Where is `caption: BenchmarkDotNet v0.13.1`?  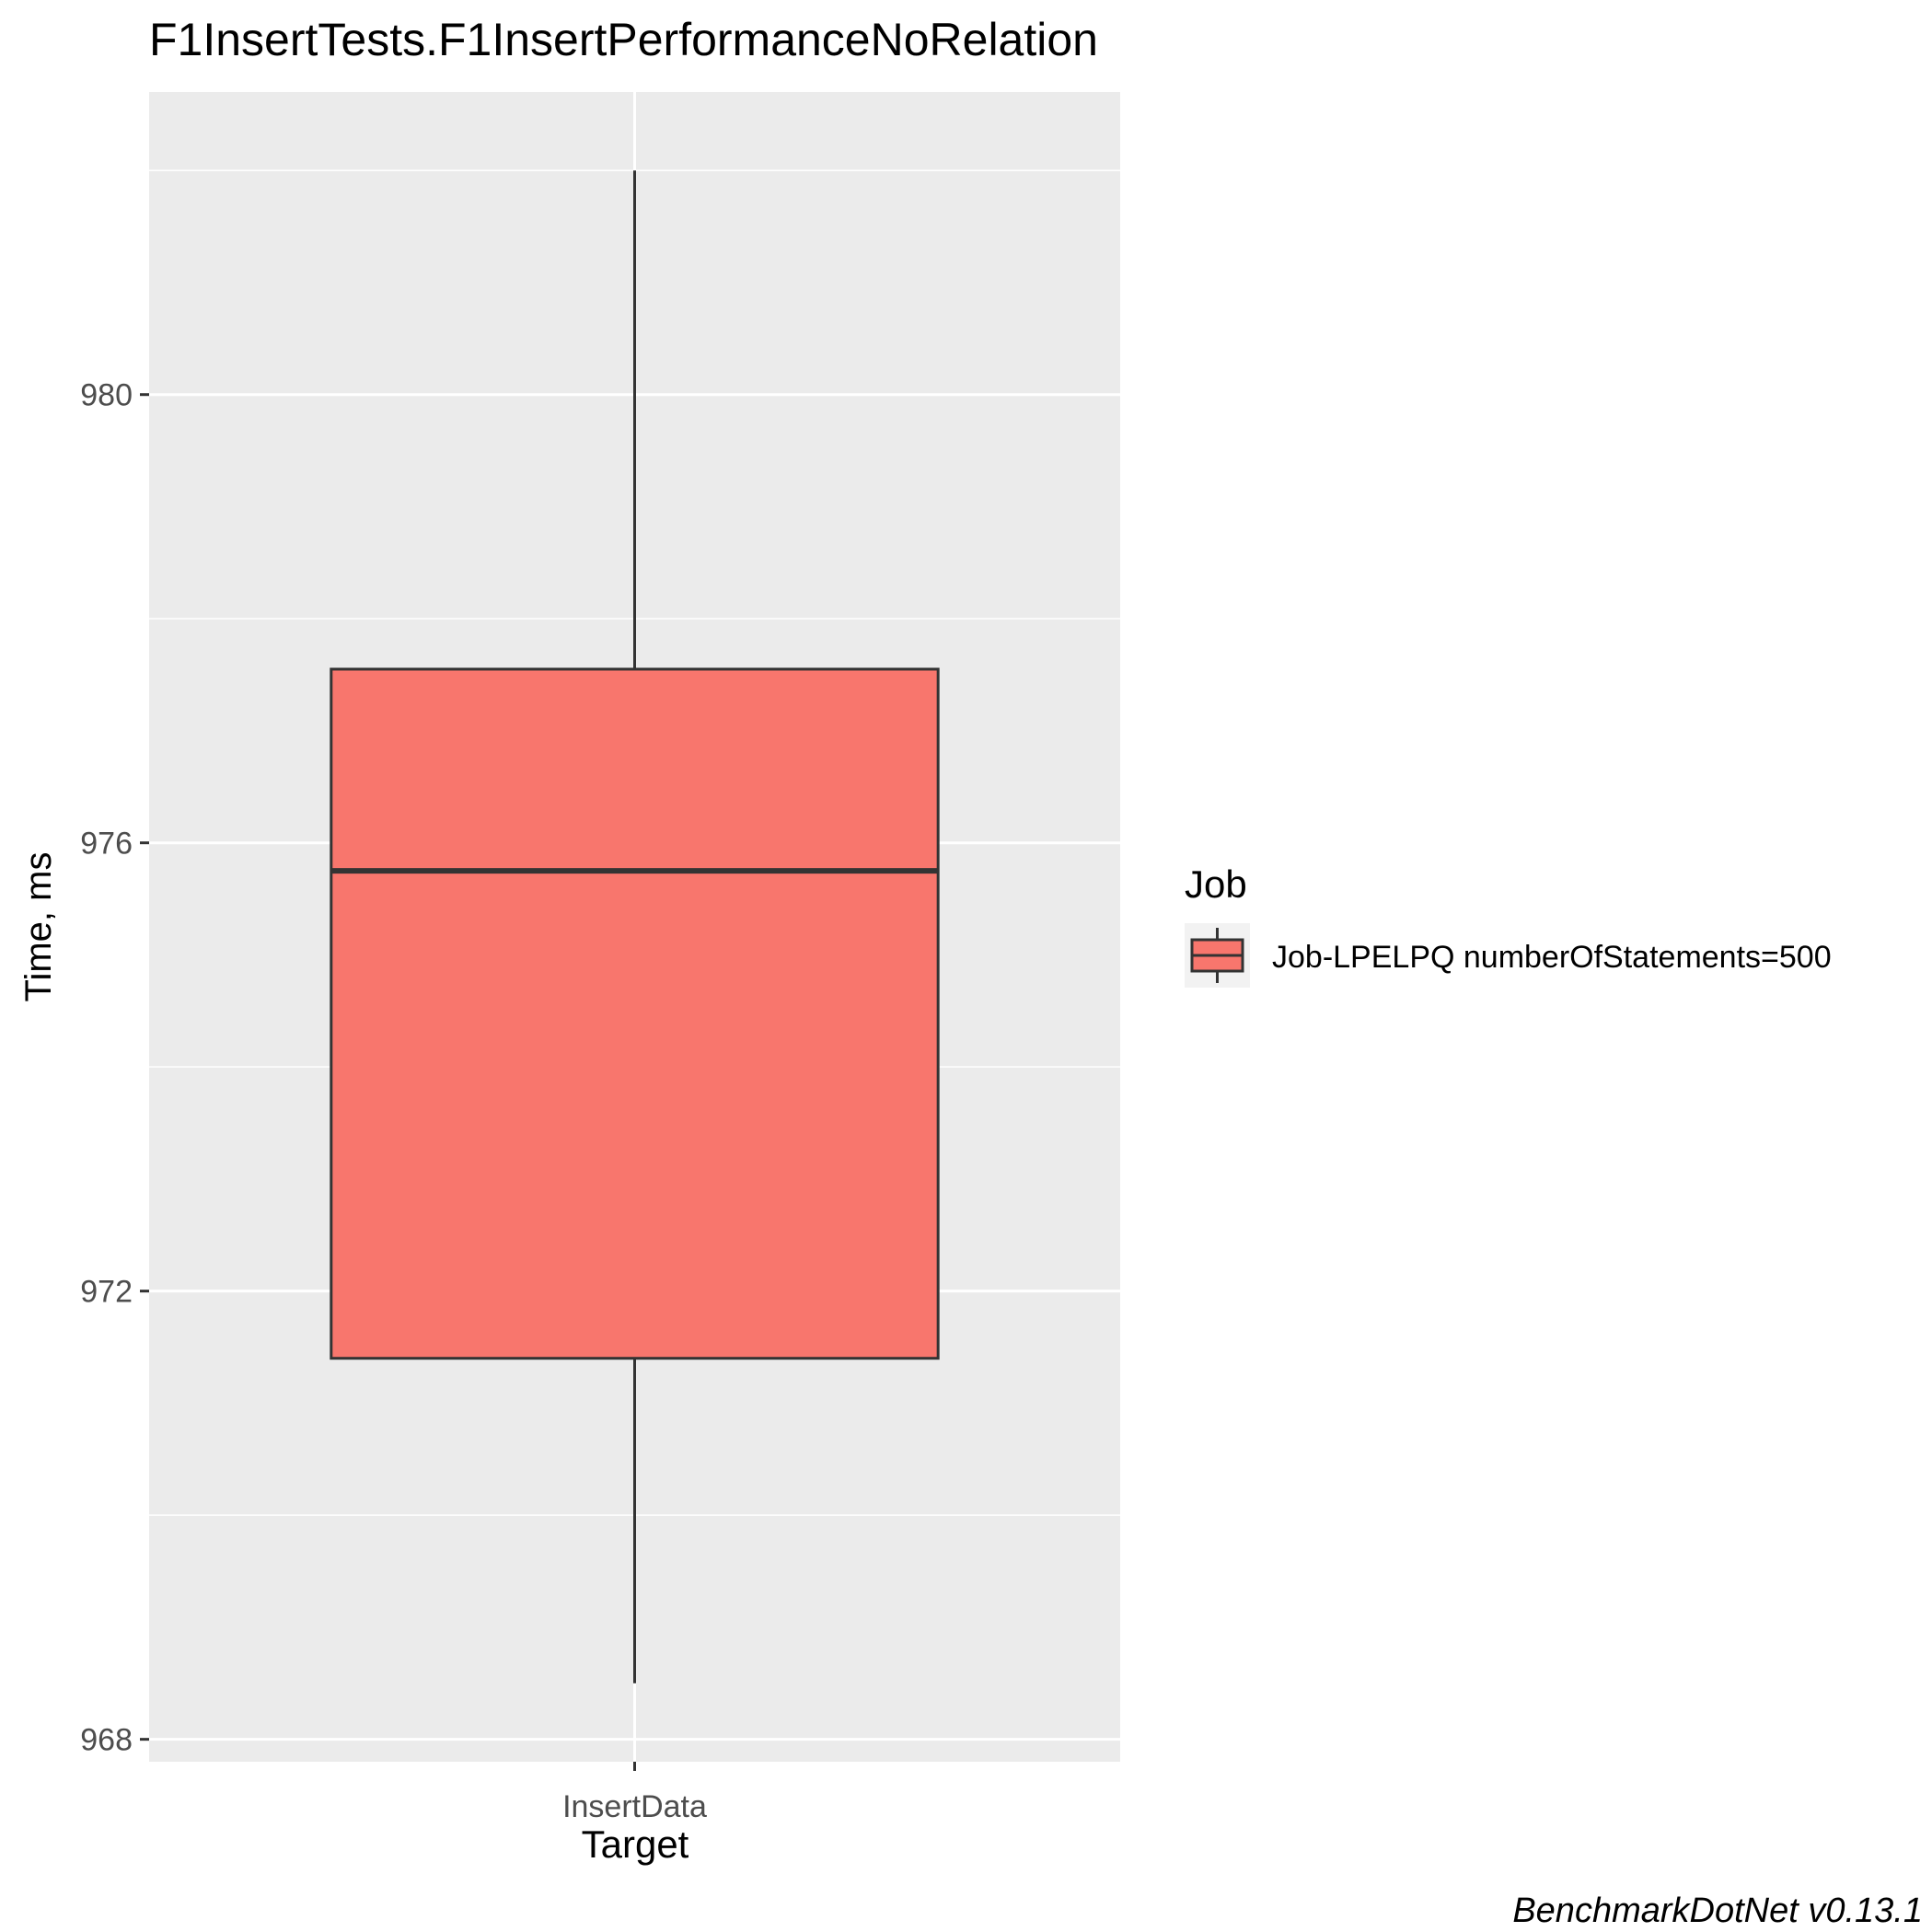 caption: BenchmarkDotNet v0.13.1 is located at coordinates (1718, 1911).